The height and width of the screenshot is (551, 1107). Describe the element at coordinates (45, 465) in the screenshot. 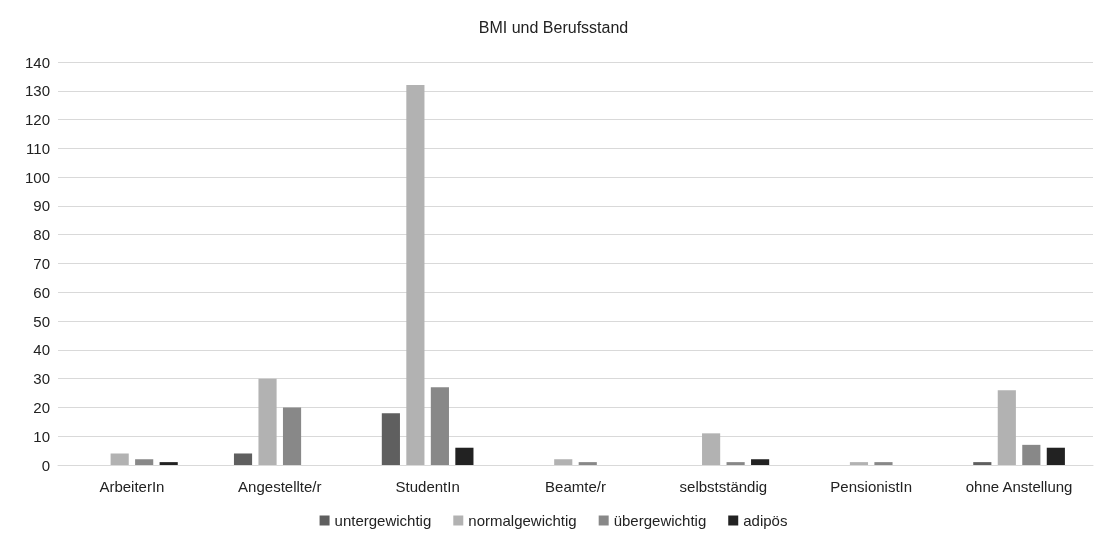

I see `y-tick-label: 0` at that location.